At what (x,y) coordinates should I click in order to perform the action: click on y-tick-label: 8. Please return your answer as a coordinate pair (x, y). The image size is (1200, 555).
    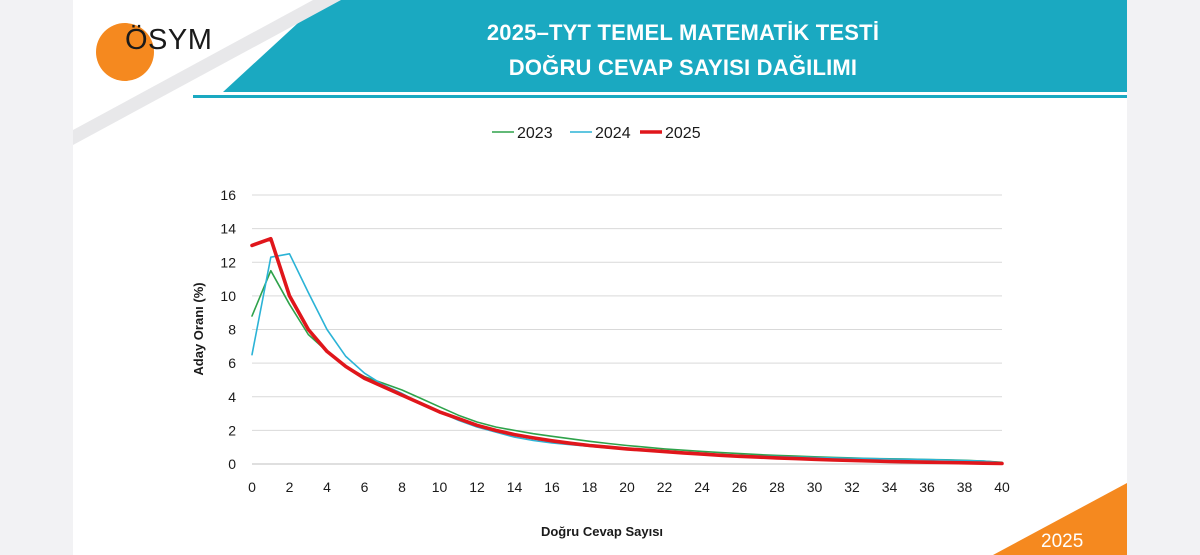
    Looking at the image, I should click on (232, 330).